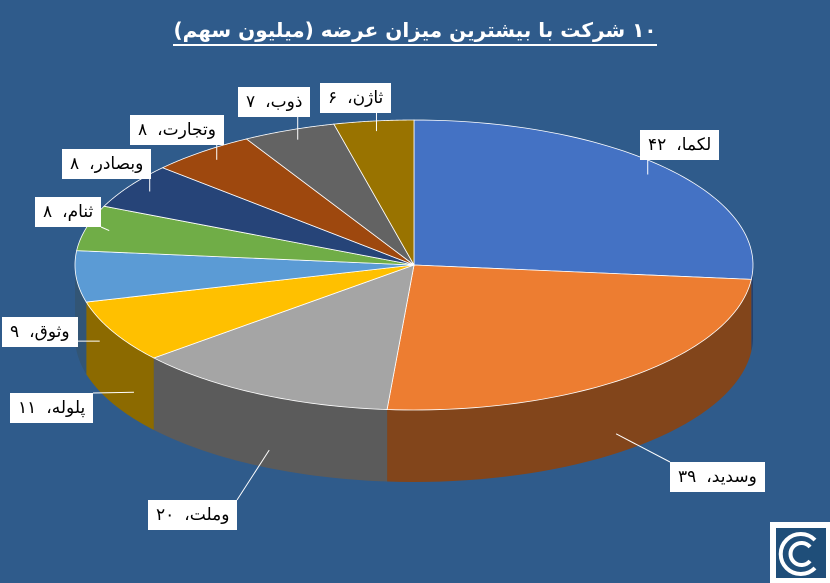 Image resolution: width=830 pixels, height=583 pixels. What do you see at coordinates (286, 102) in the screenshot?
I see `category-name: ذوب` at bounding box center [286, 102].